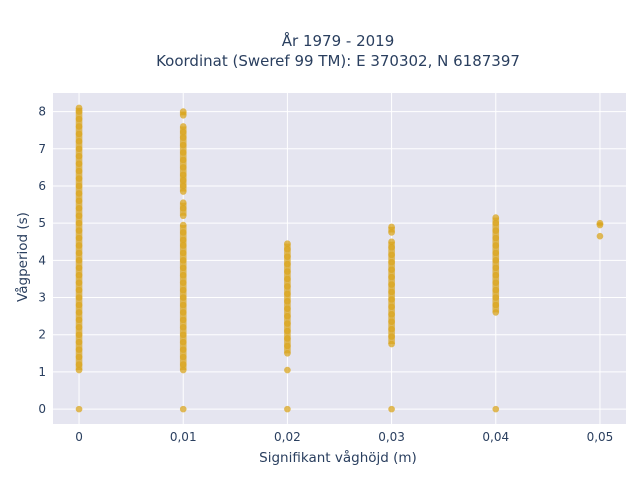 The height and width of the screenshot is (480, 640). I want to click on y-tick-label: 7, so click(42, 149).